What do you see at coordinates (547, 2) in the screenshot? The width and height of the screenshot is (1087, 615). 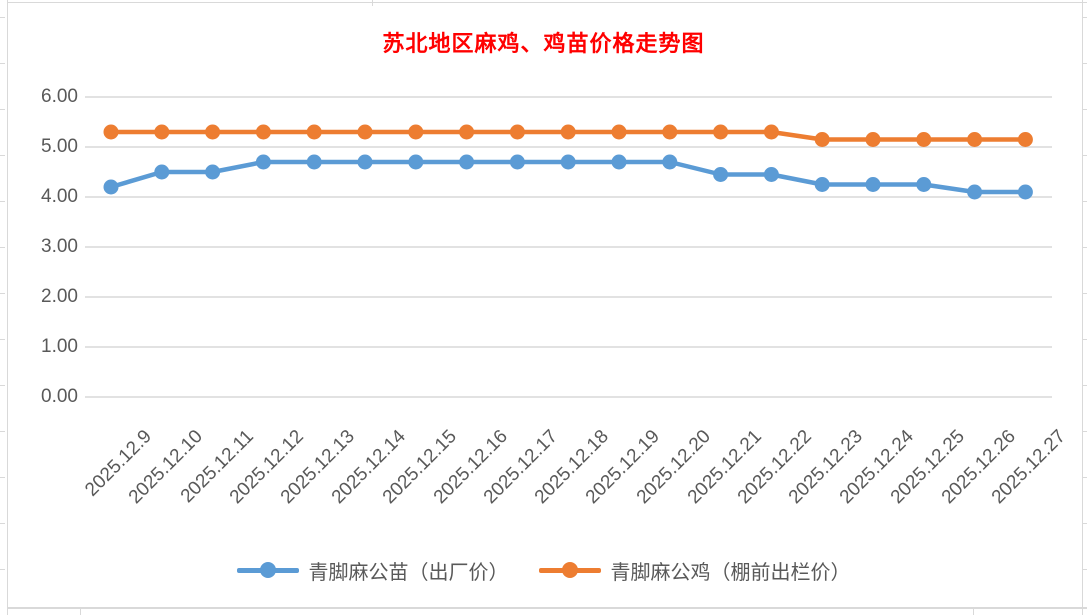 I see `sheet-row-line-top` at bounding box center [547, 2].